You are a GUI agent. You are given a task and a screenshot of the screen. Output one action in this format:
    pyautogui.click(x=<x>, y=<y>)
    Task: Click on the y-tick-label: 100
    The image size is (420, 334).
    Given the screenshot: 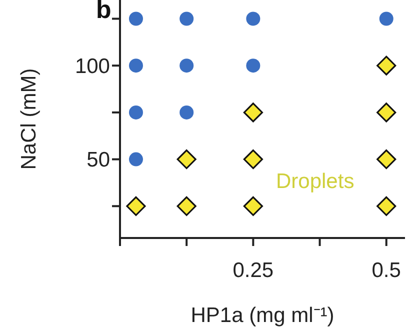 What is the action you would take?
    pyautogui.click(x=92, y=66)
    